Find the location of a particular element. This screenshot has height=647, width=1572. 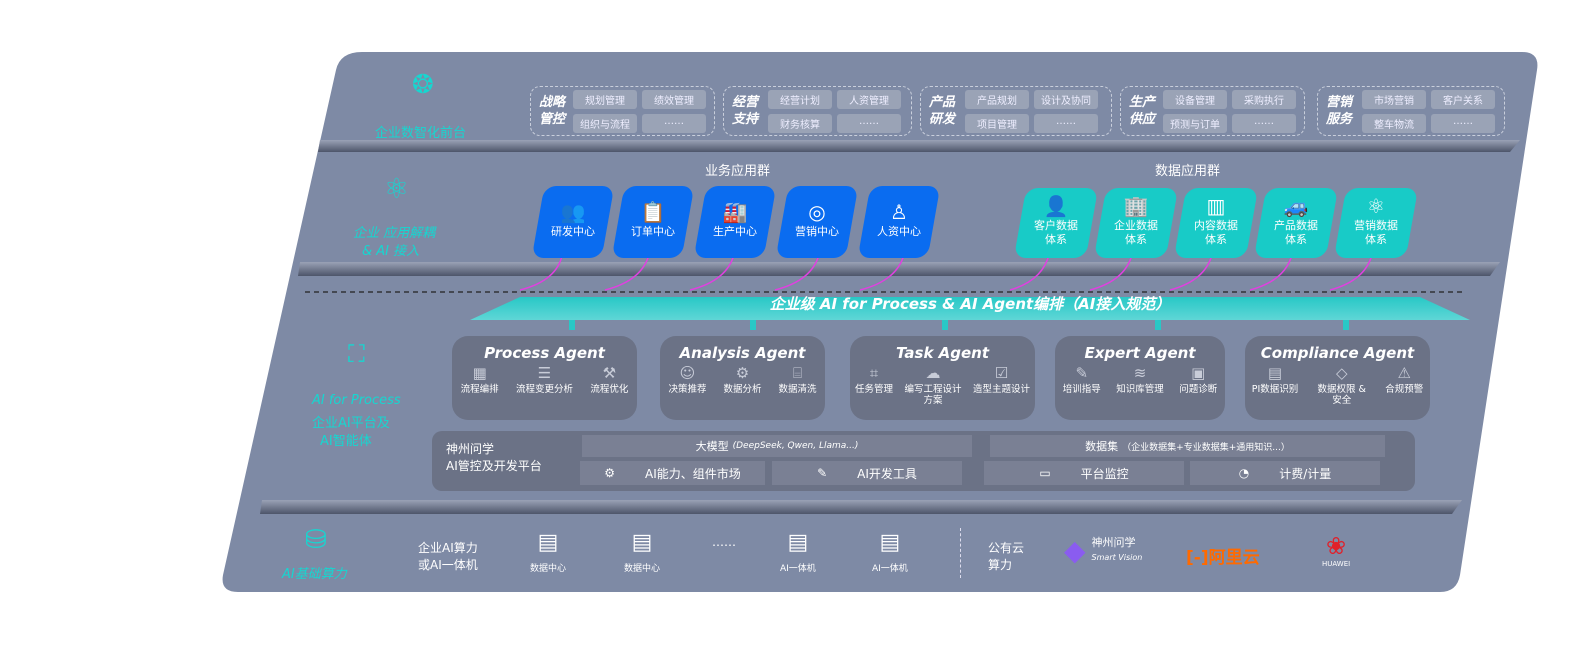

down-arrows is located at coordinates (959, 325).